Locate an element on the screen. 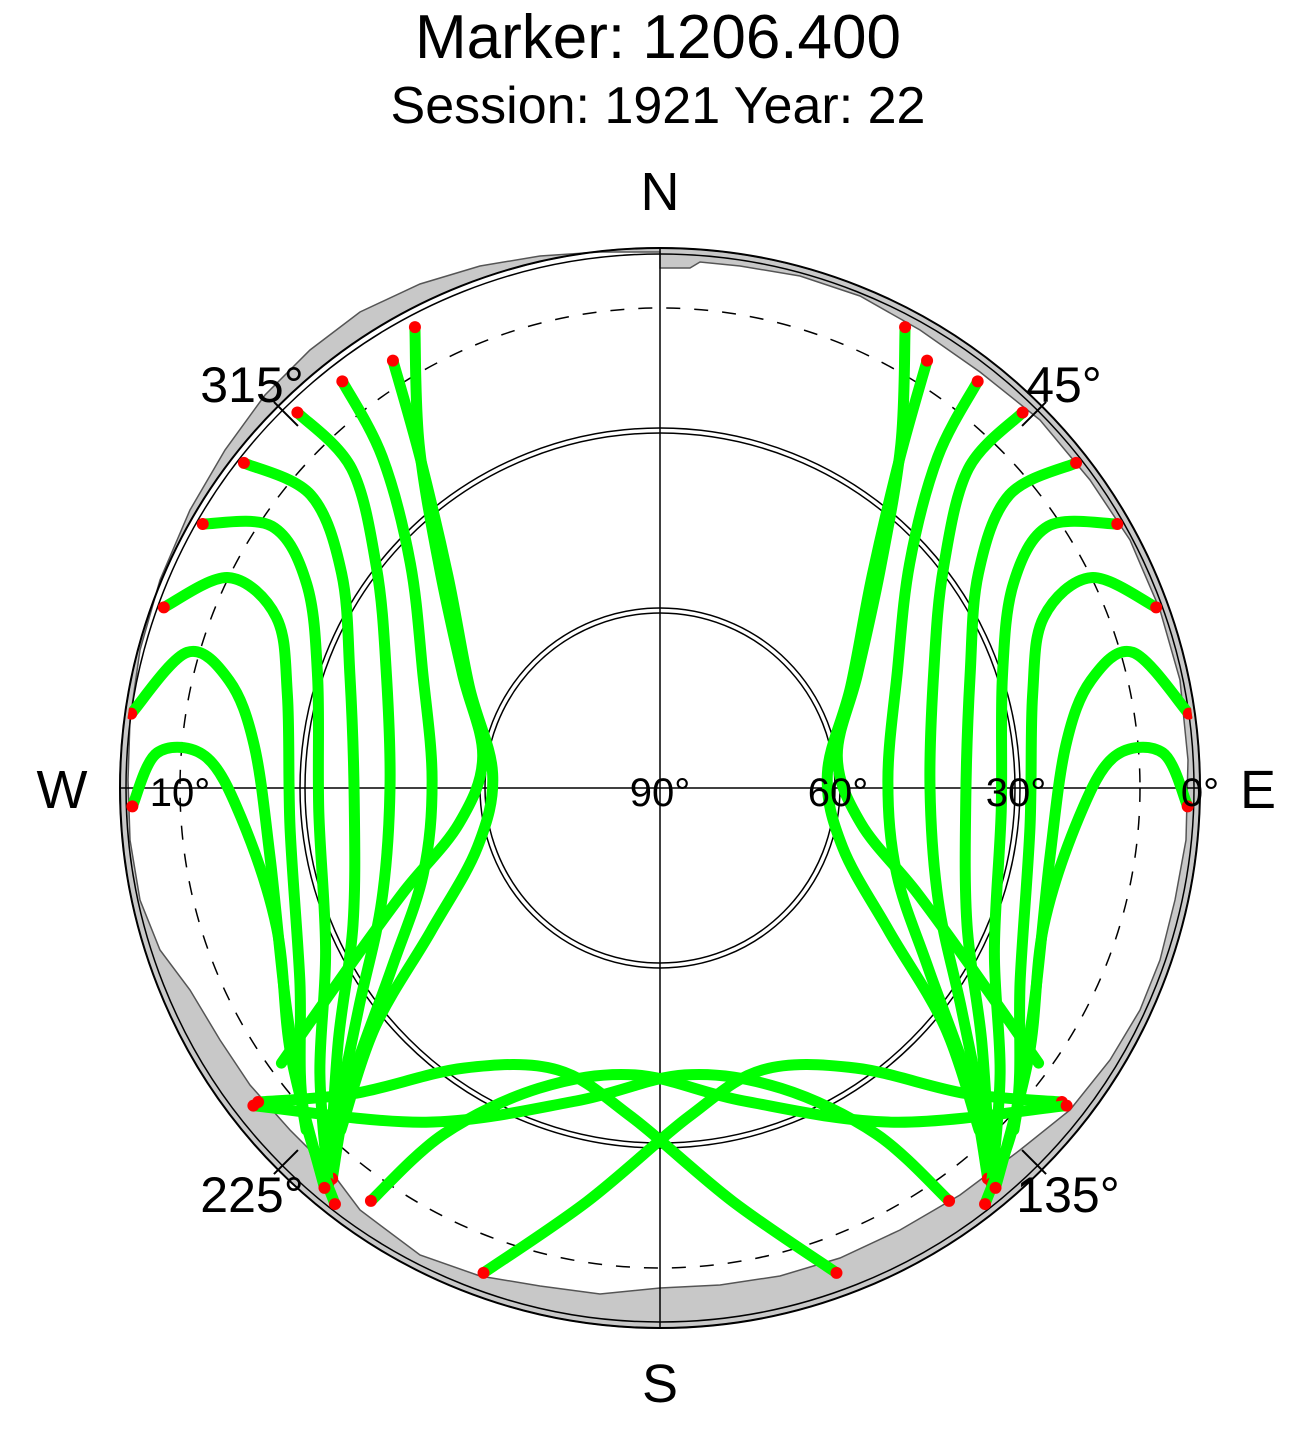 The width and height of the screenshot is (1316, 1444). azimuth-label-225: 225° is located at coordinates (251, 1195).